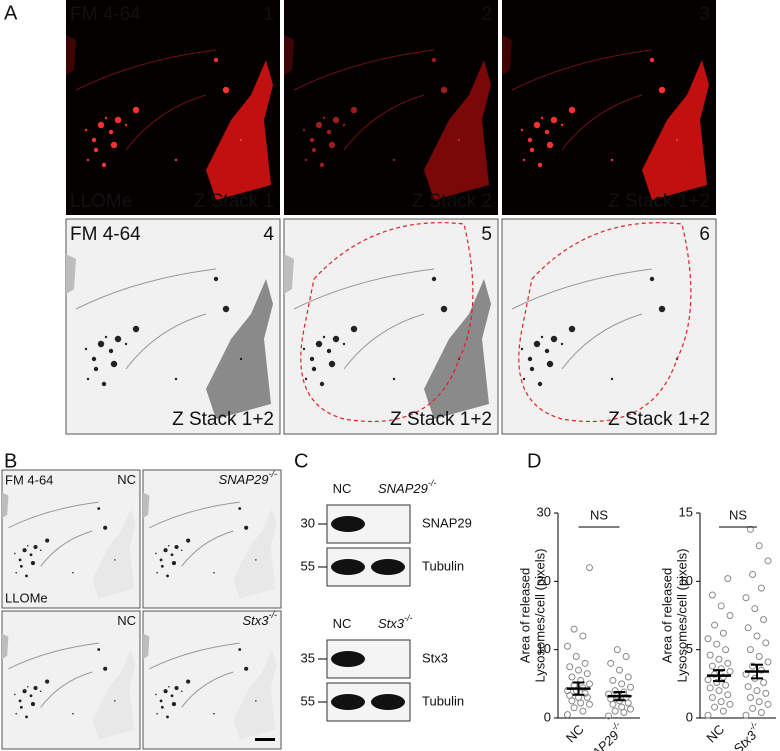 Image resolution: width=780 pixels, height=751 pixels. What do you see at coordinates (686, 580) in the screenshot?
I see `y-tick-label: 10` at bounding box center [686, 580].